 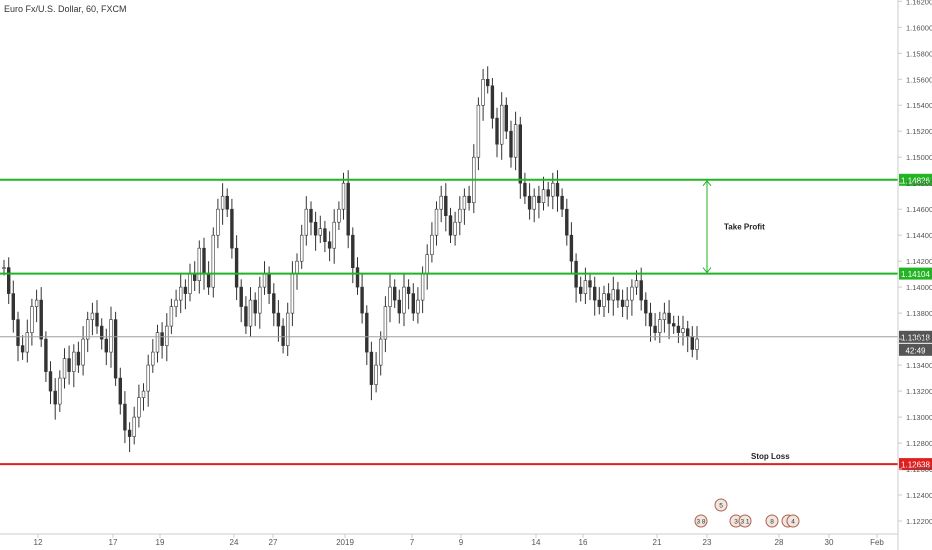 What do you see at coordinates (919, 339) in the screenshot?
I see `price-tick-label: 1.13600` at bounding box center [919, 339].